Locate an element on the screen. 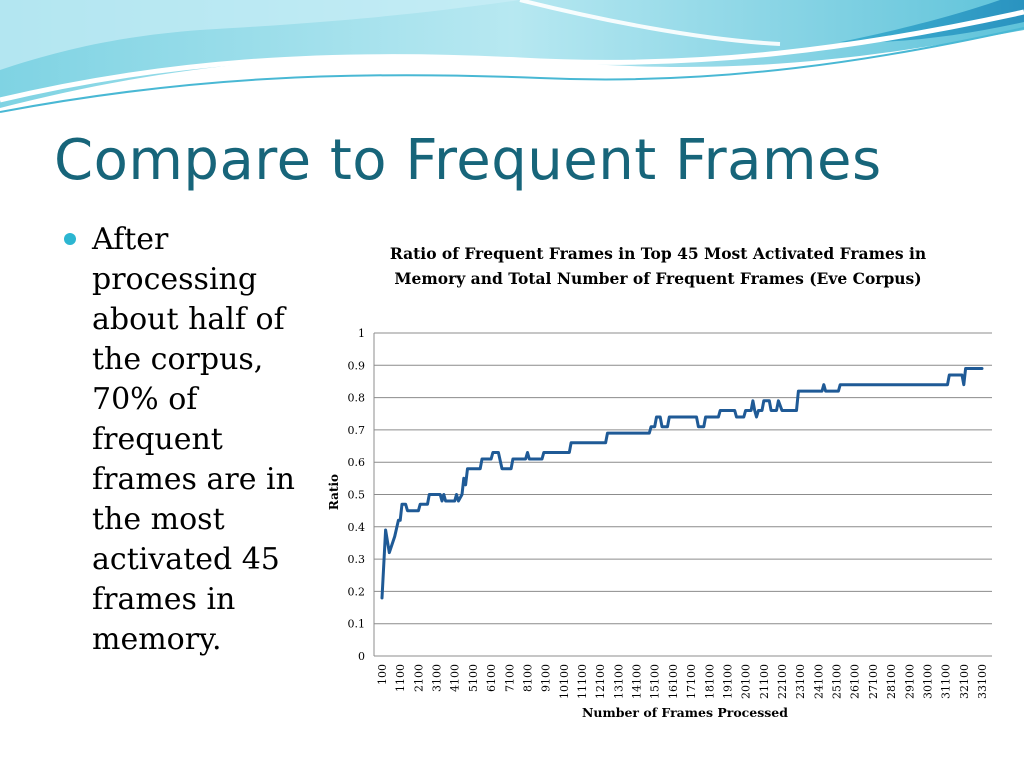 The width and height of the screenshot is (1024, 768). x-tick-label: 27100 is located at coordinates (873, 681).